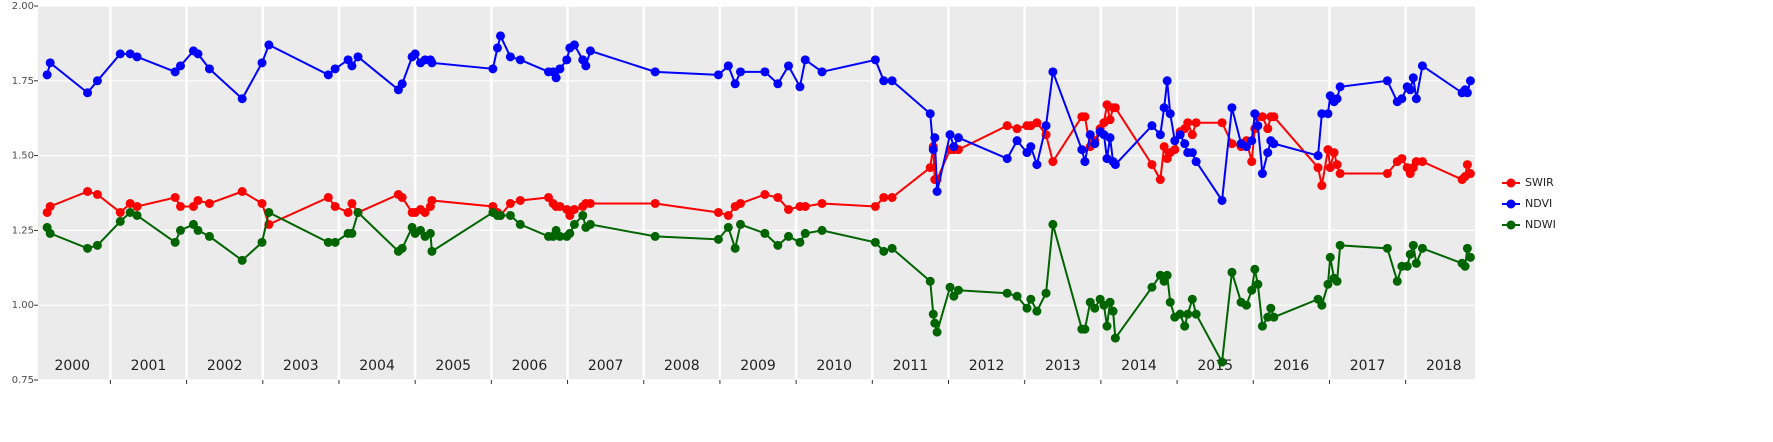 The width and height of the screenshot is (1773, 442). What do you see at coordinates (23, 81) in the screenshot?
I see `y-tick-label: 1.75` at bounding box center [23, 81].